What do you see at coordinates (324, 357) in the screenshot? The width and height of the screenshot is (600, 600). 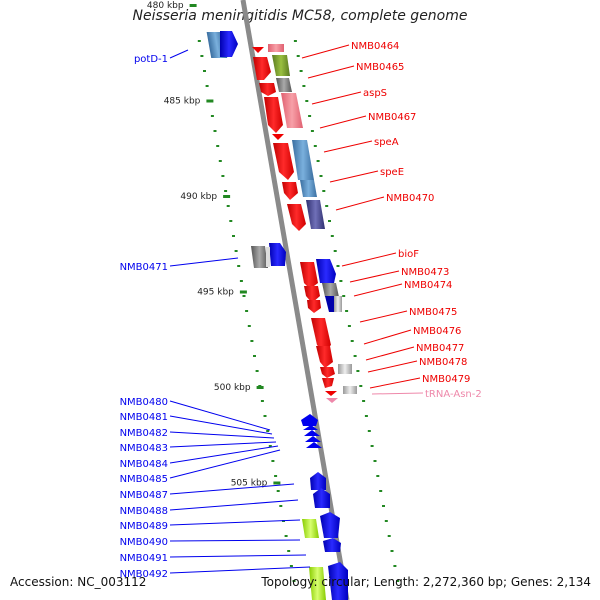 I see `gene-NMB0476` at bounding box center [324, 357].